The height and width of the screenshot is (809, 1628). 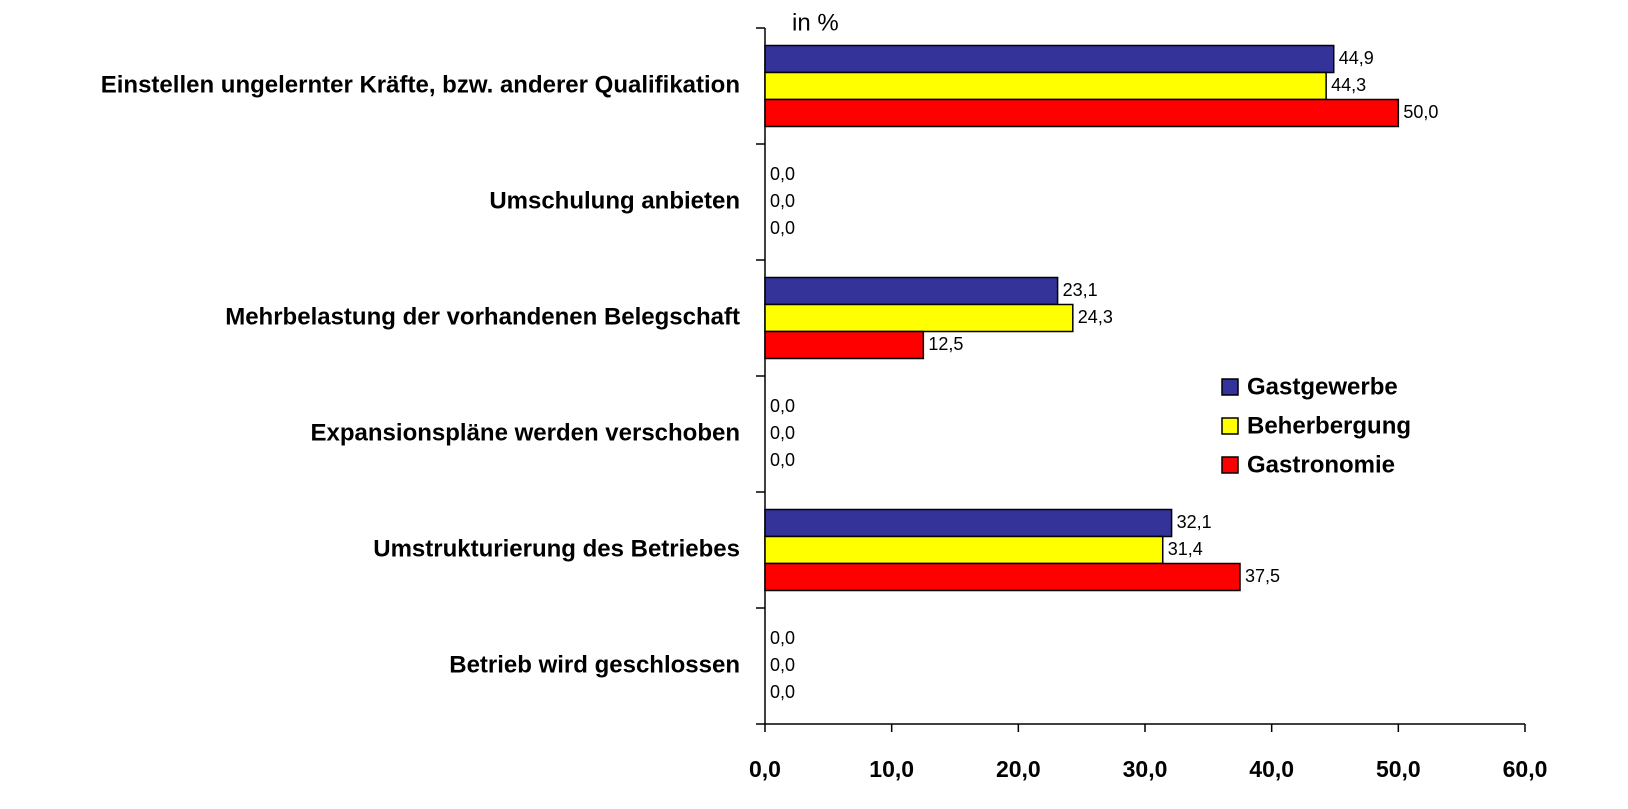 What do you see at coordinates (891, 769) in the screenshot?
I see `x-tick-label: 10,0` at bounding box center [891, 769].